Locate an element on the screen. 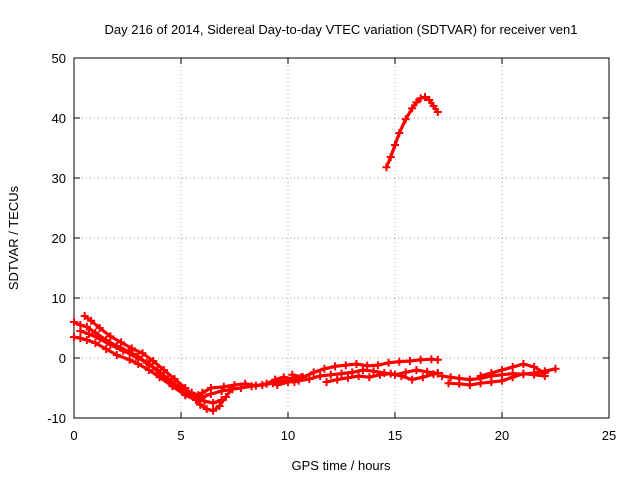  y-tick-label: 0 is located at coordinates (62, 358).